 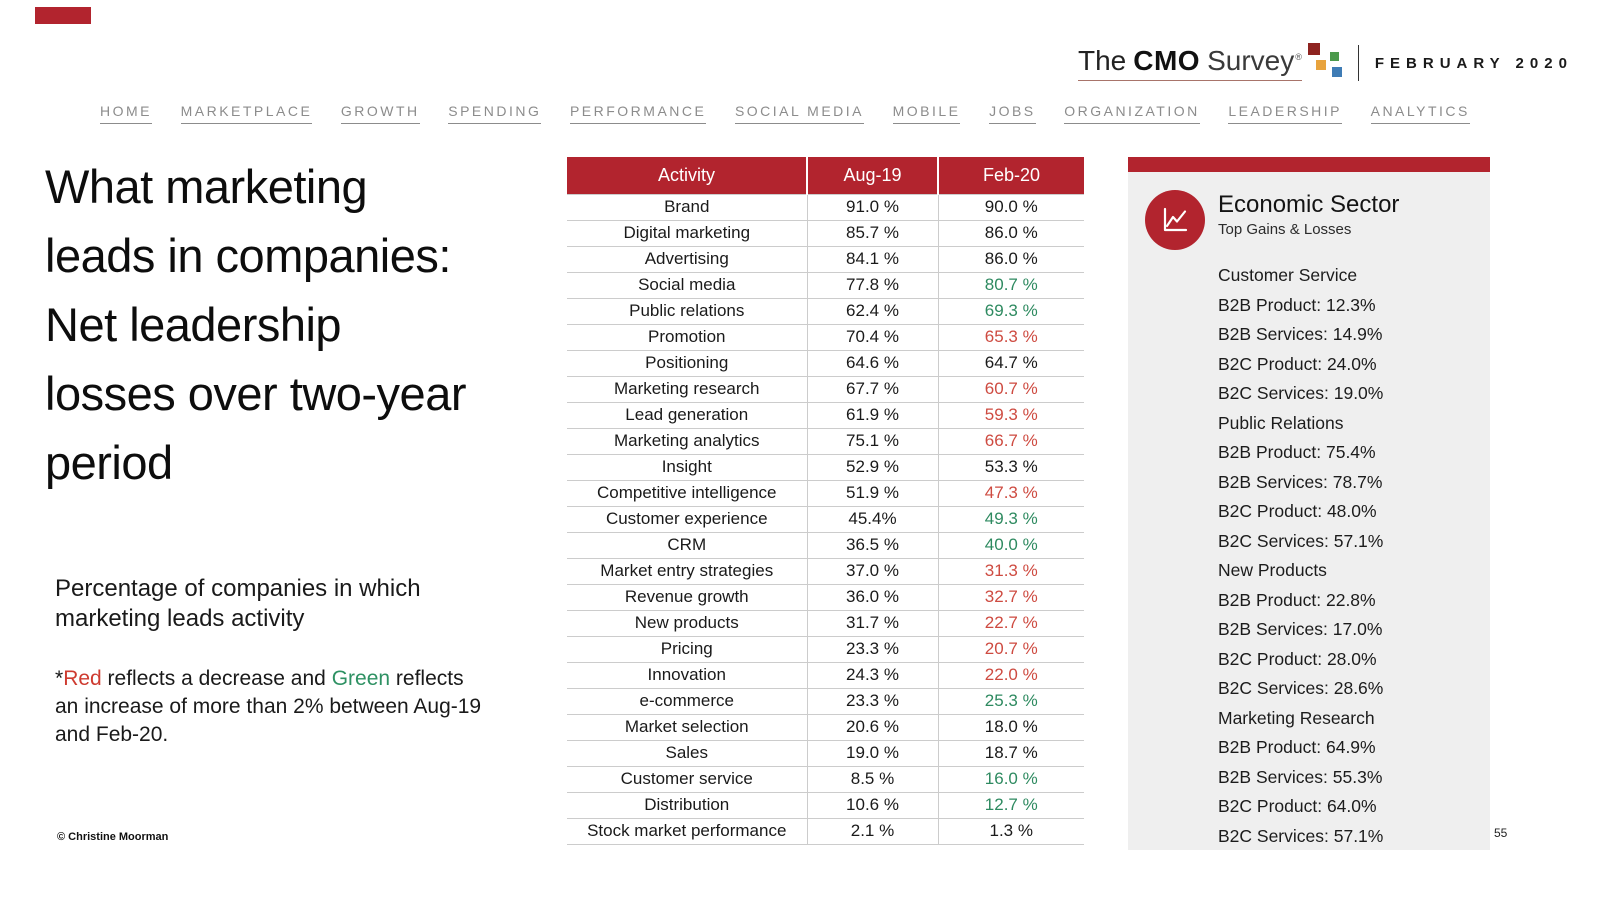 I want to click on registered-mark: ®, so click(x=1298, y=56).